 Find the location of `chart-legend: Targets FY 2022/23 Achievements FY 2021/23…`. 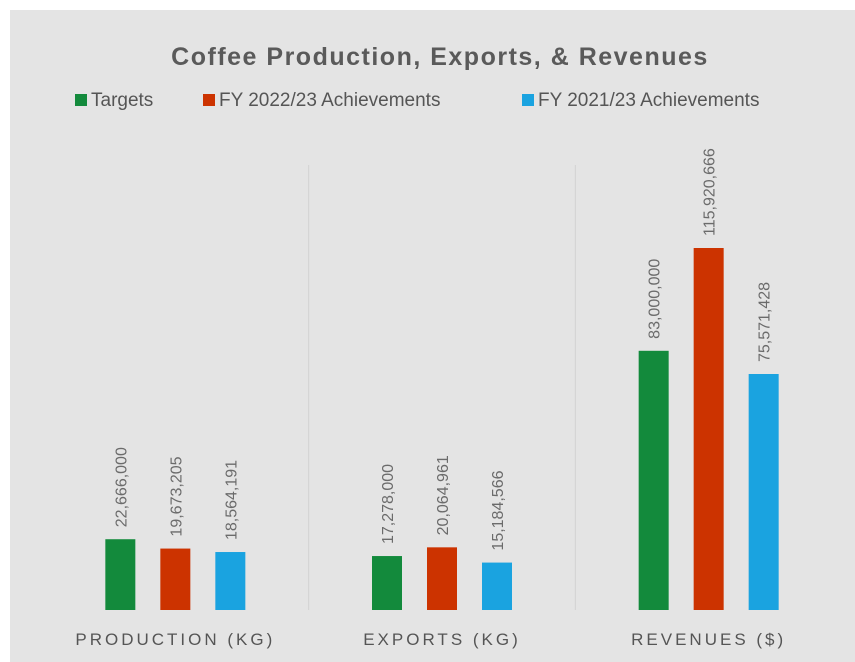

chart-legend: Targets FY 2022/23 Achievements FY 2021/23… is located at coordinates (417, 100).